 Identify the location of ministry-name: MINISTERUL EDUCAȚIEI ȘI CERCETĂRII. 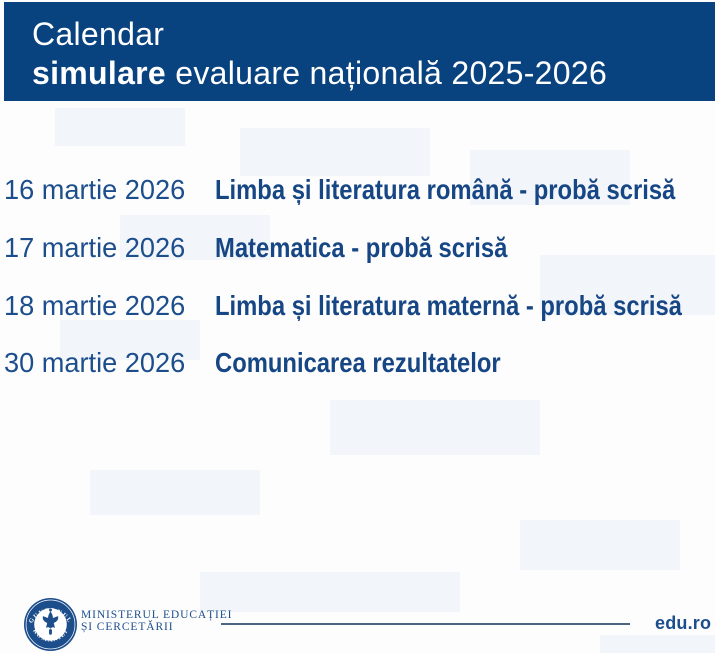
(157, 621).